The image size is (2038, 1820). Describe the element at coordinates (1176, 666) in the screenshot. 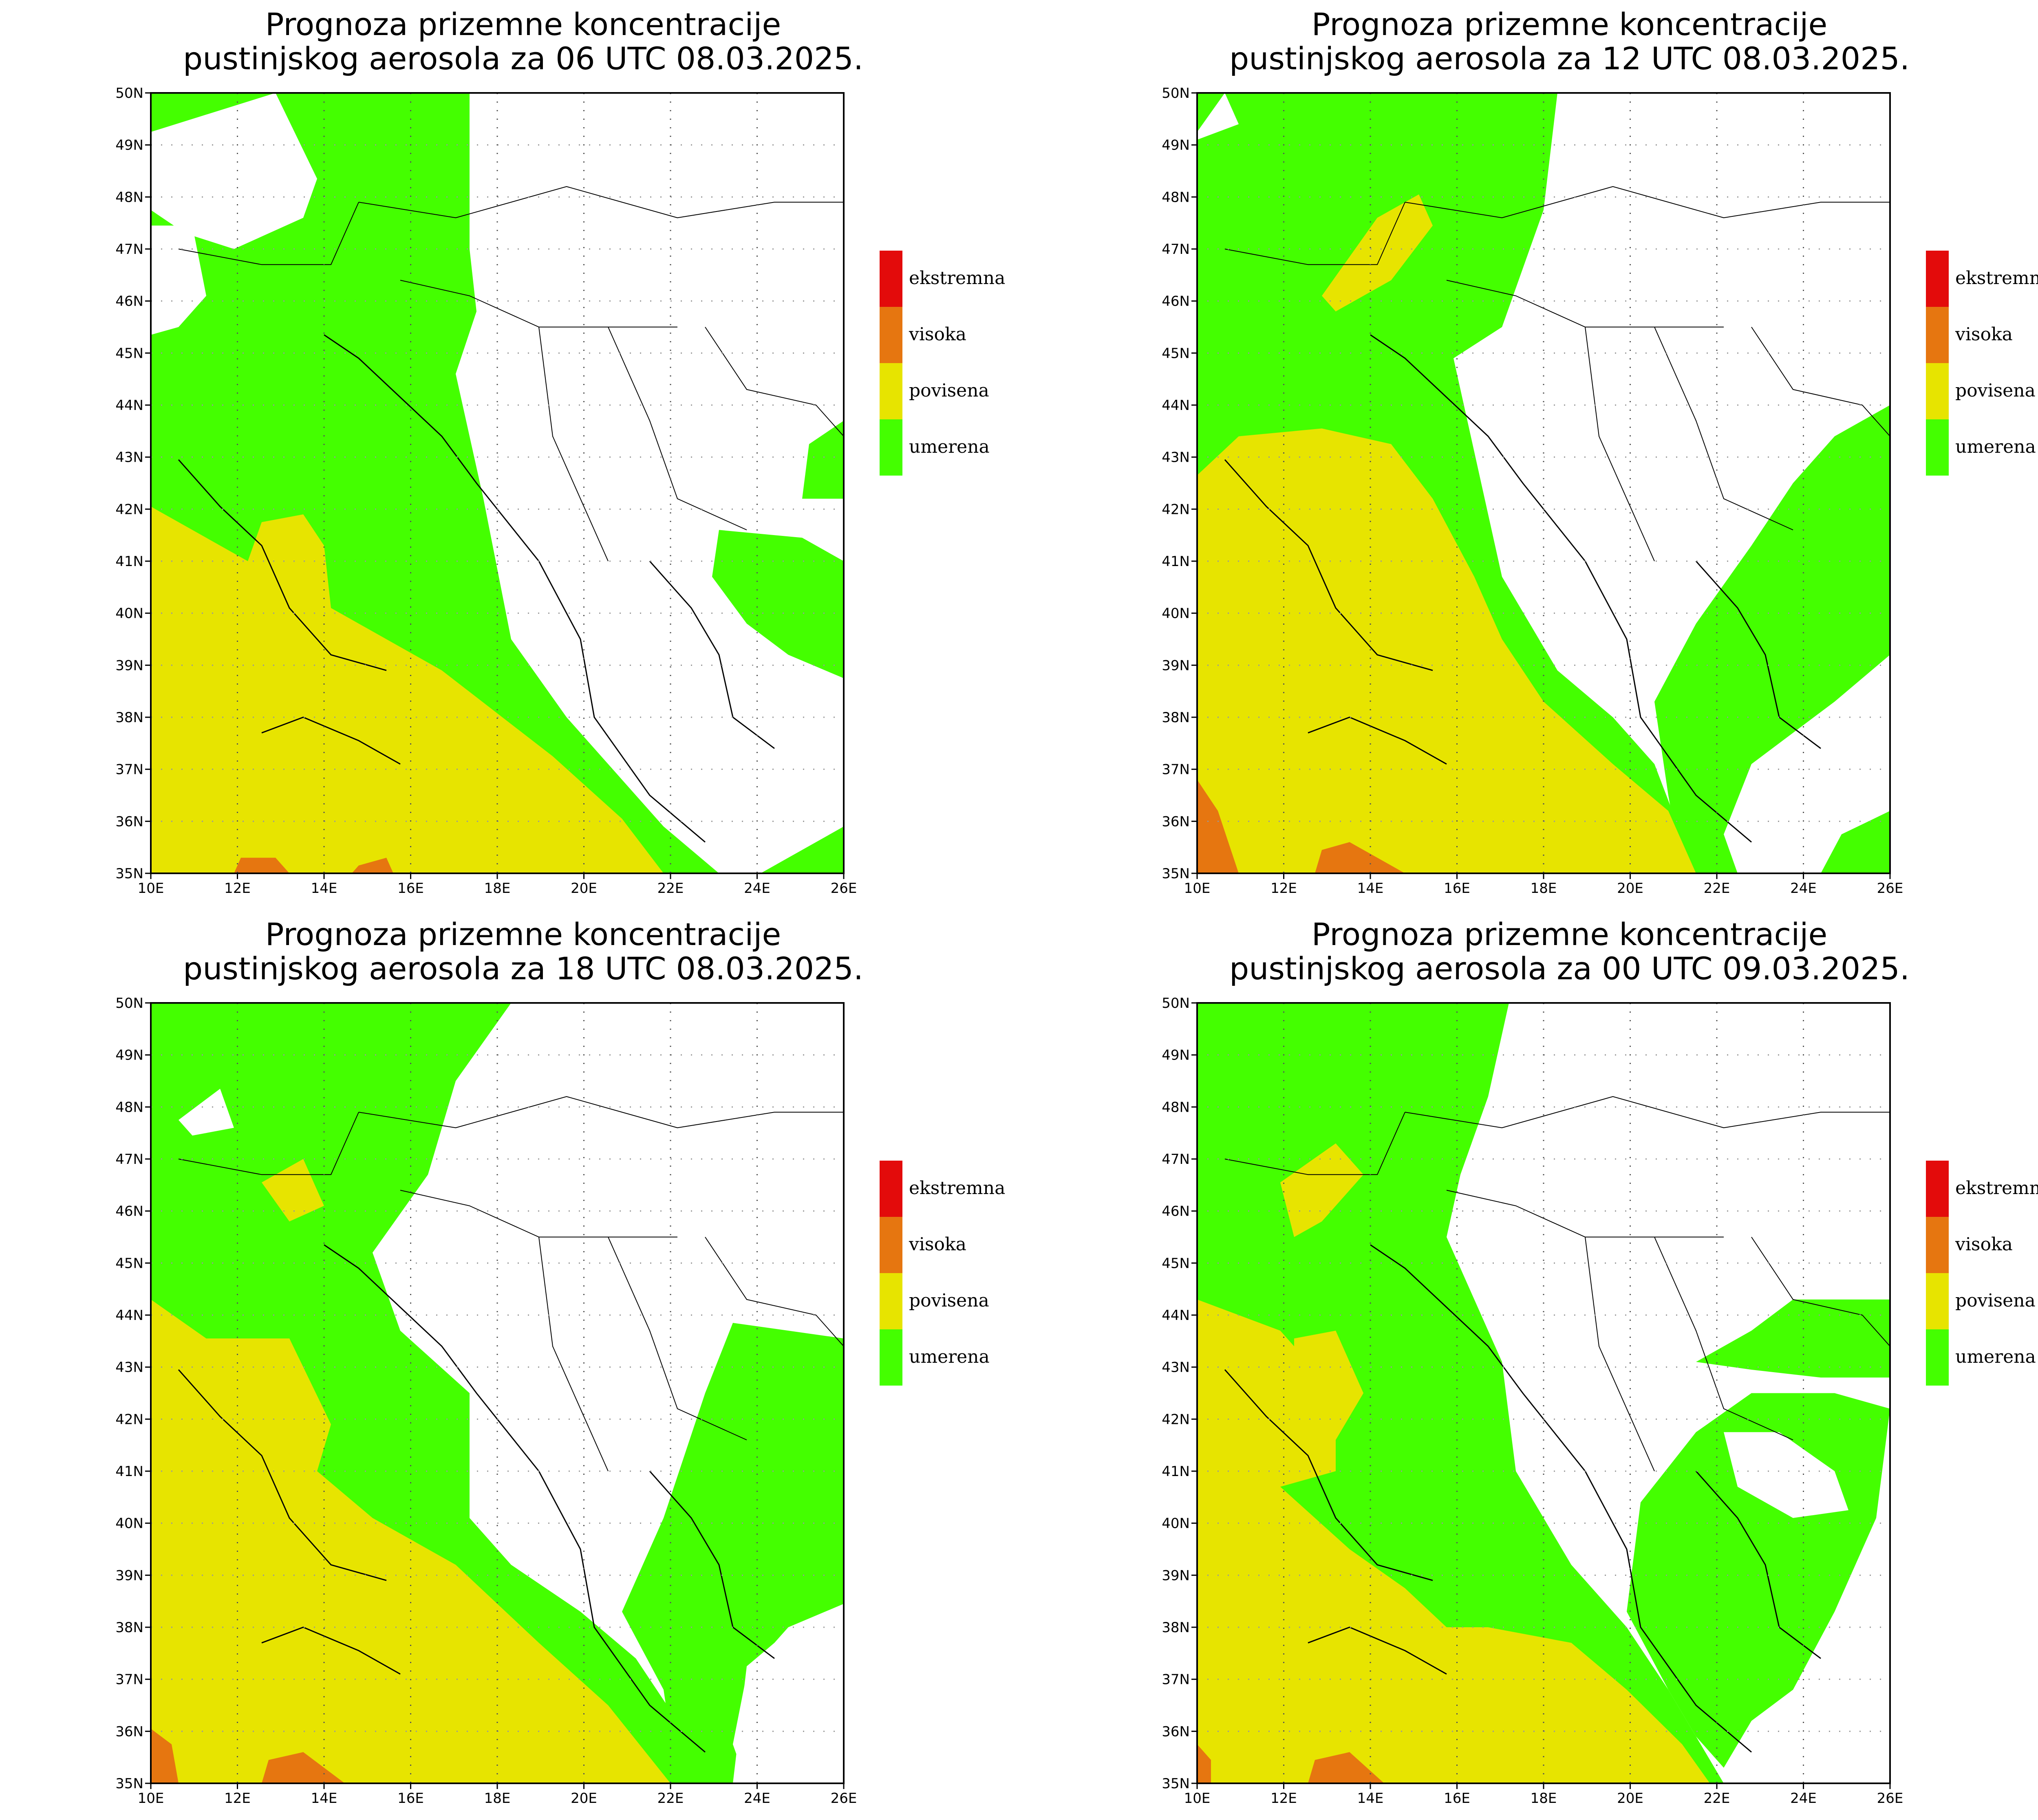

I see `lat-tick-label: 39N` at that location.